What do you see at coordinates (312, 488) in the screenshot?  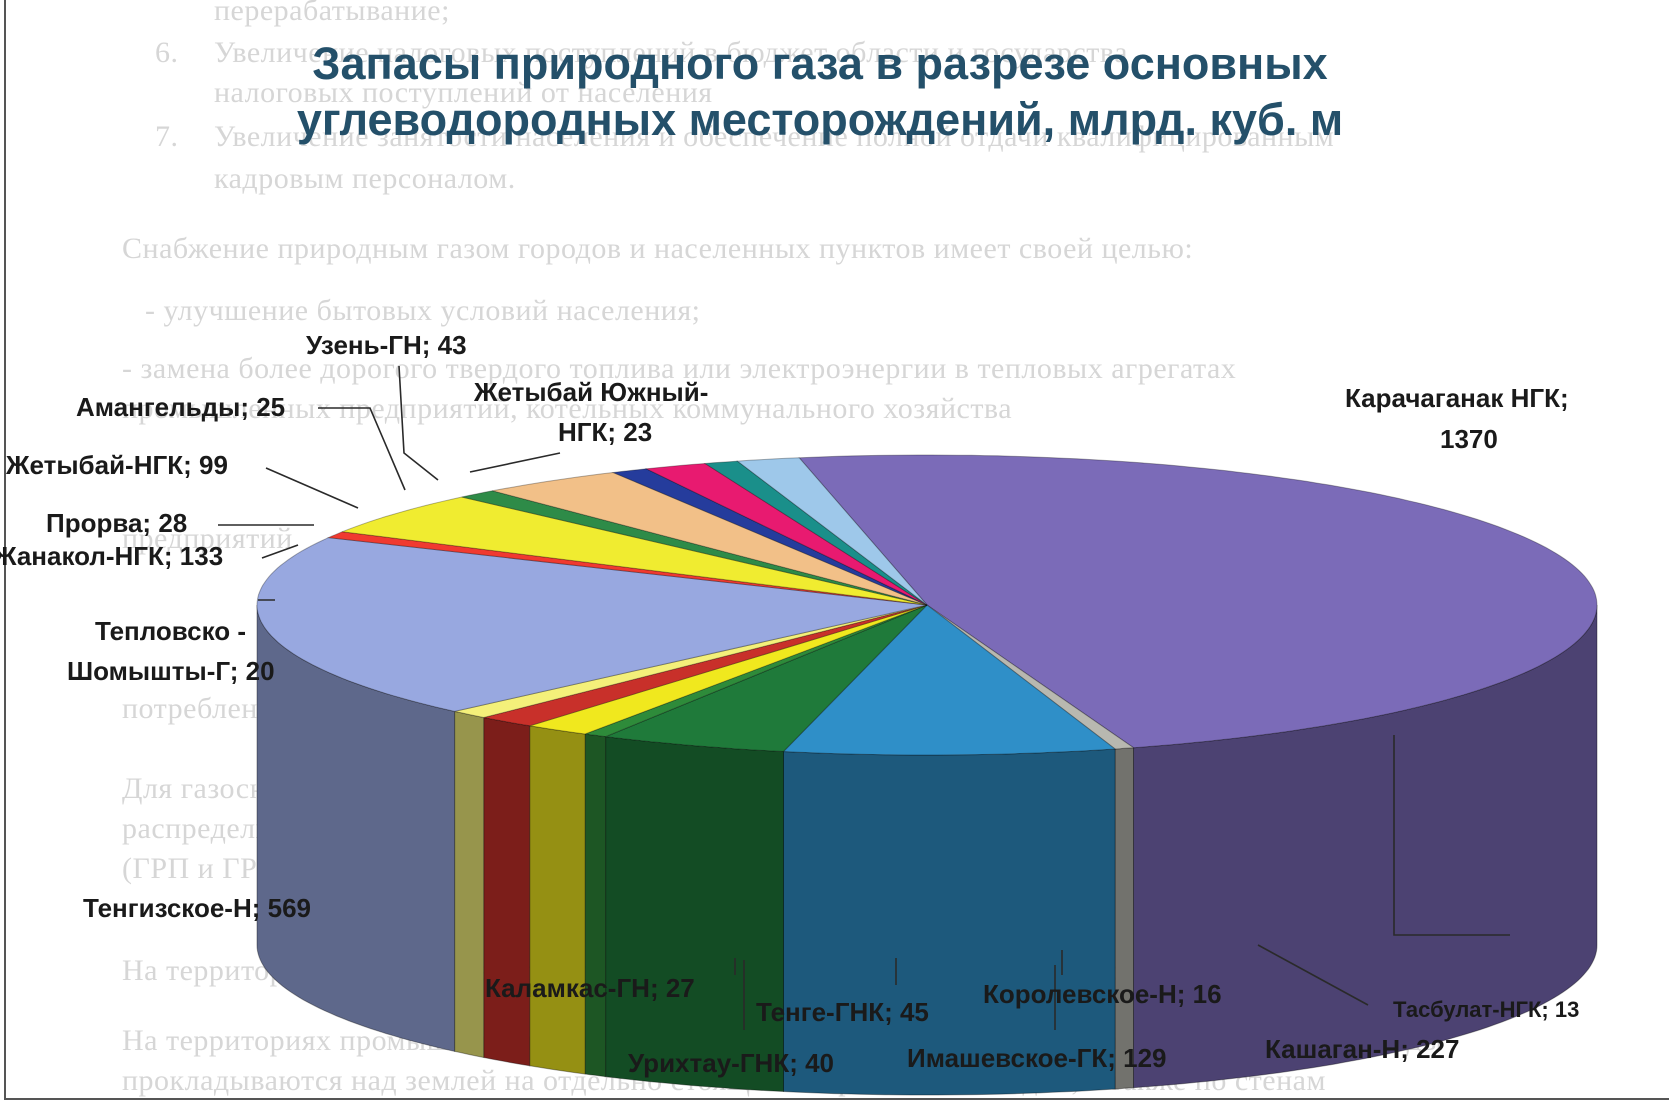 I see `leader-zhetybai` at bounding box center [312, 488].